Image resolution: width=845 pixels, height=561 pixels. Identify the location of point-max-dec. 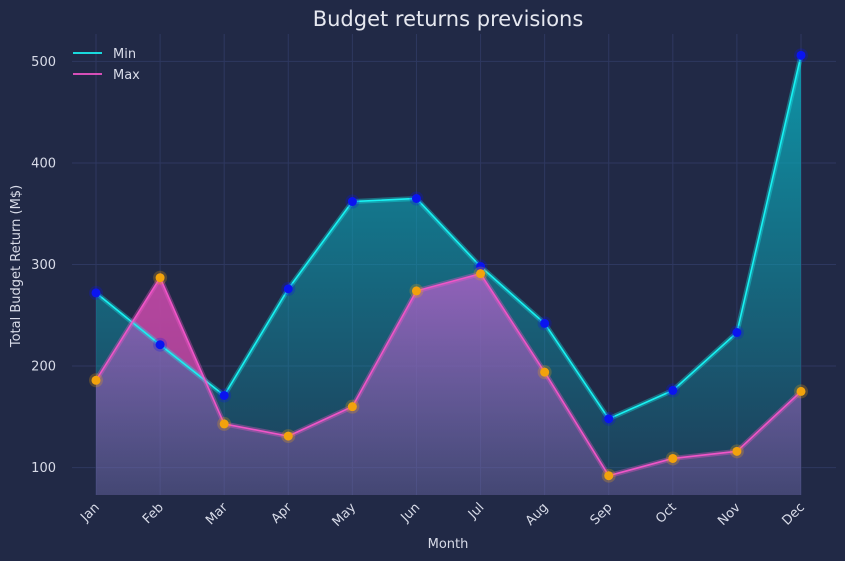
(801, 391).